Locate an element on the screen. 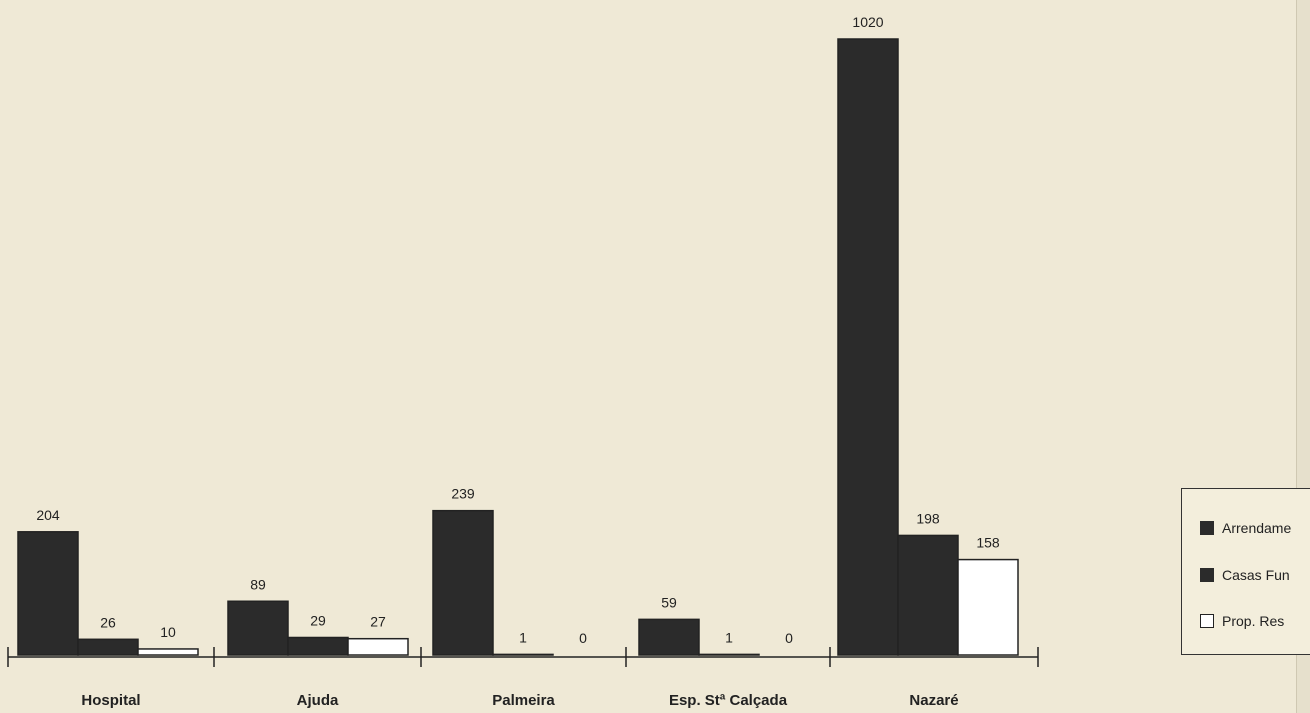 This screenshot has height=713, width=1310. category-label-3: Esp. Stª Calçada is located at coordinates (728, 700).